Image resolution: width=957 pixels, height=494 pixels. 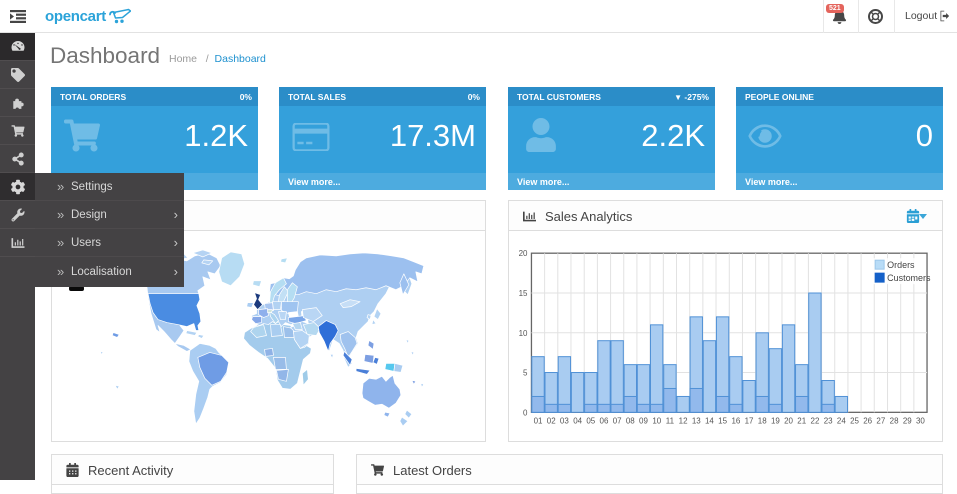 What do you see at coordinates (901, 265) in the screenshot?
I see `svg-text: Orders` at bounding box center [901, 265].